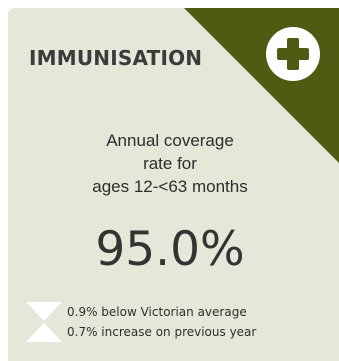 The image size is (339, 361). I want to click on comparison-indicators, so click(44, 322).